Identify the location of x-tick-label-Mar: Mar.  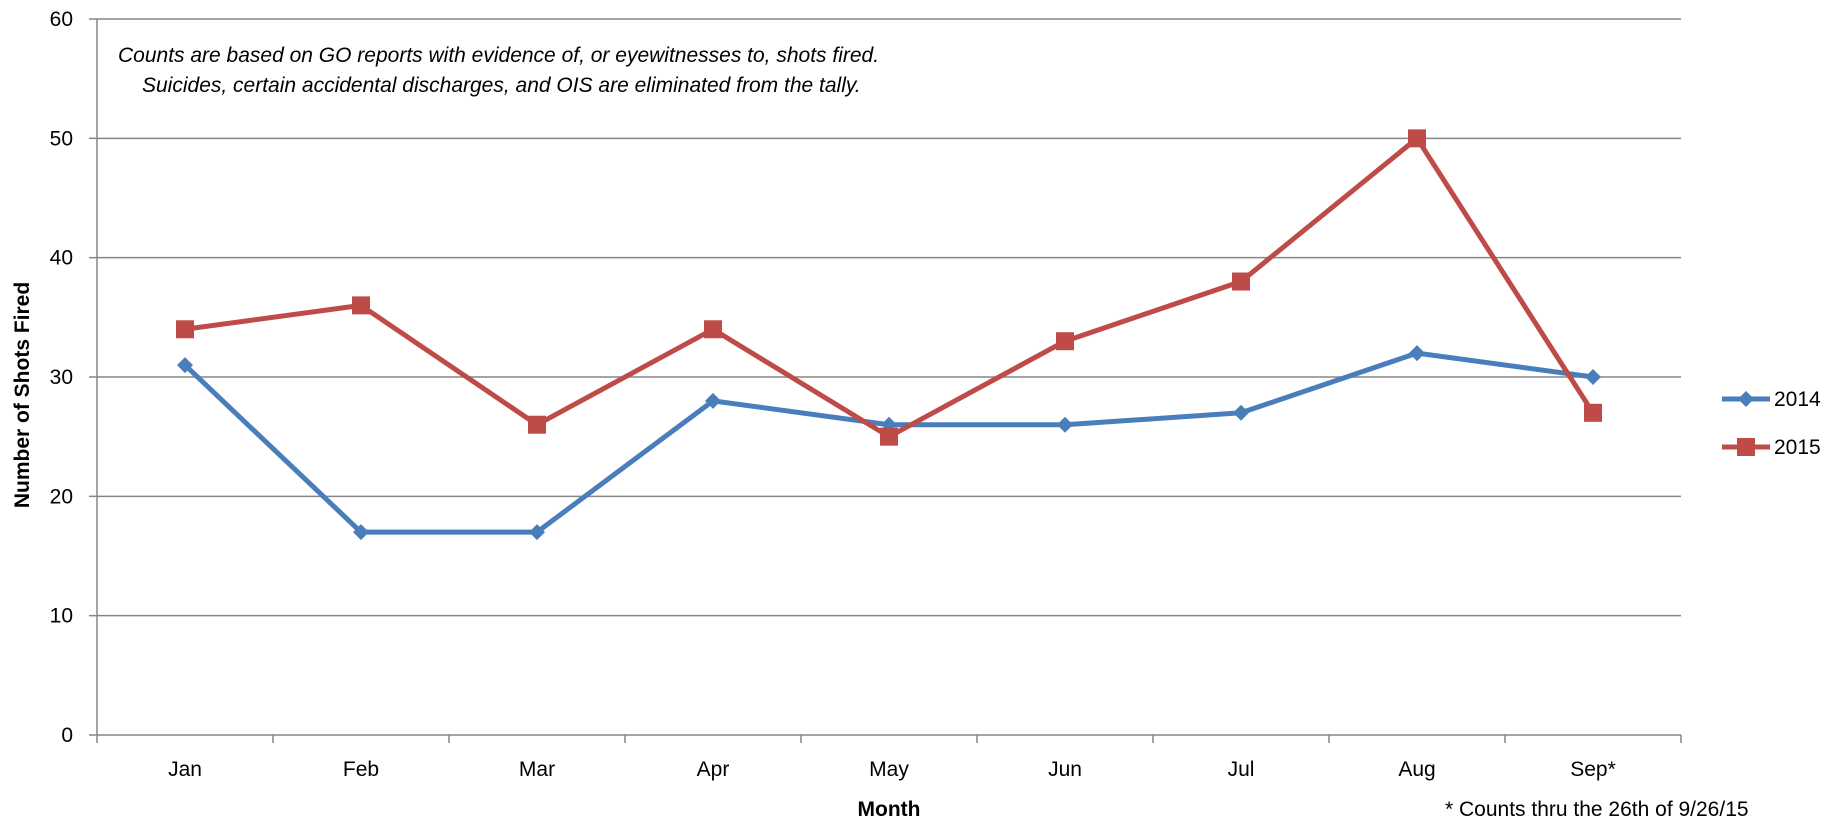
(537, 769).